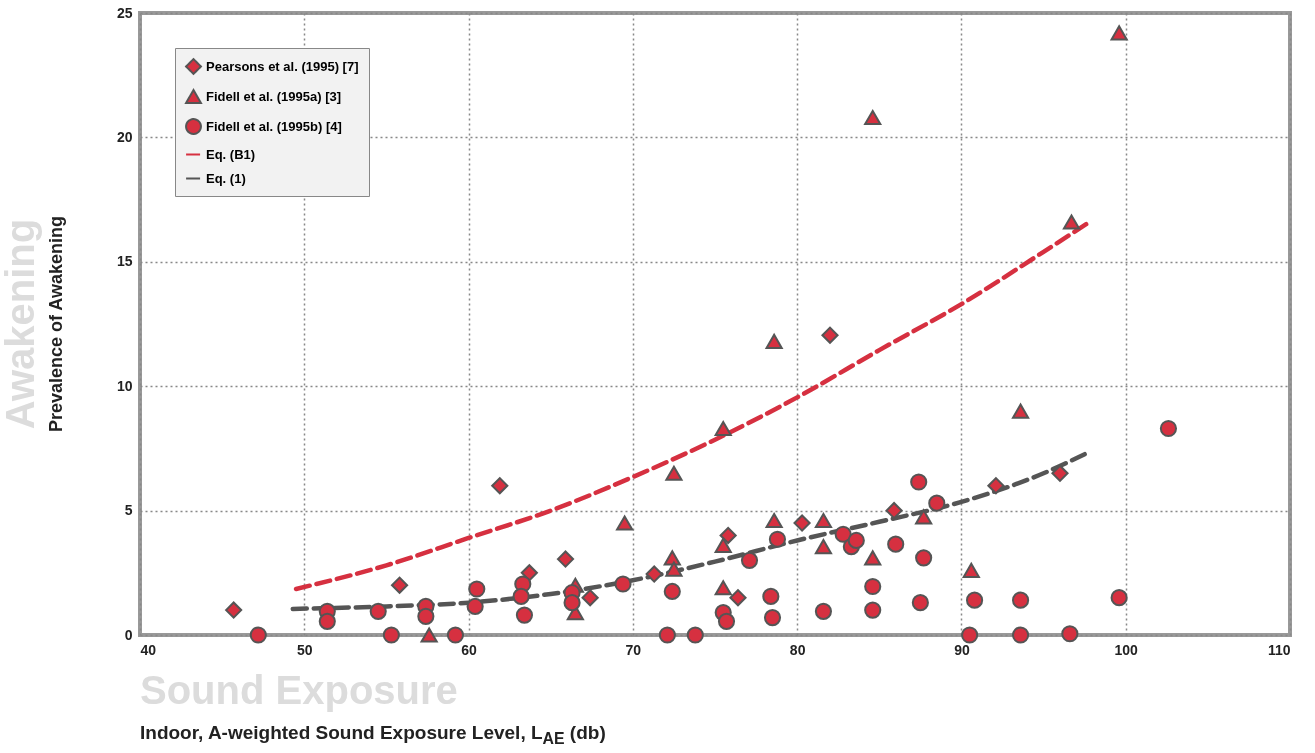  Describe the element at coordinates (56, 324) in the screenshot. I see `y-axis-title: Prevalence of Awakening` at that location.